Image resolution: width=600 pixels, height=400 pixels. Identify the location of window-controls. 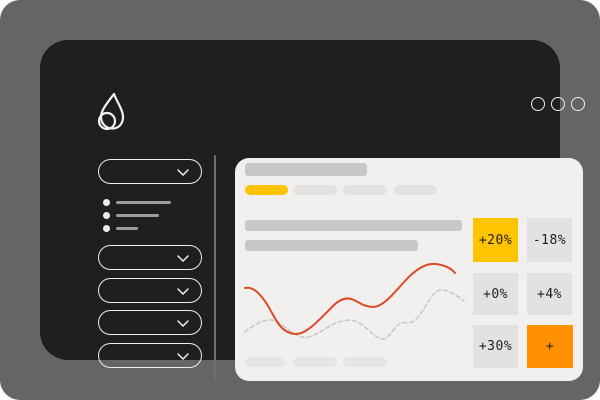
(558, 104).